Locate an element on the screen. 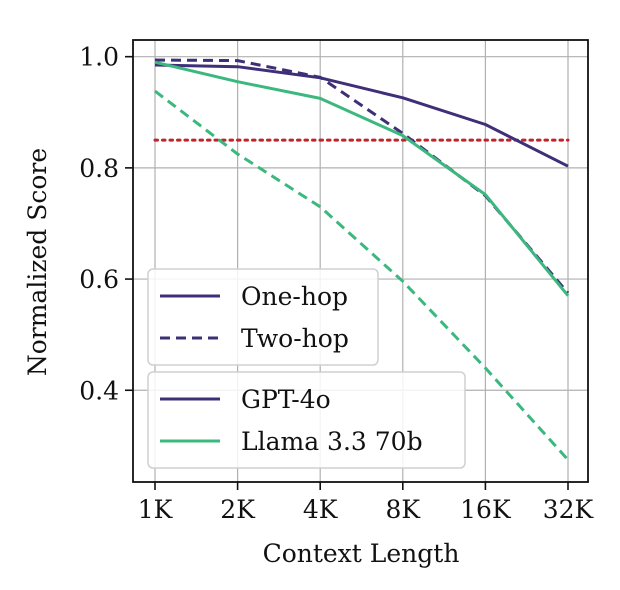 The width and height of the screenshot is (620, 590). legend-label: GPT-4o is located at coordinates (286, 399).